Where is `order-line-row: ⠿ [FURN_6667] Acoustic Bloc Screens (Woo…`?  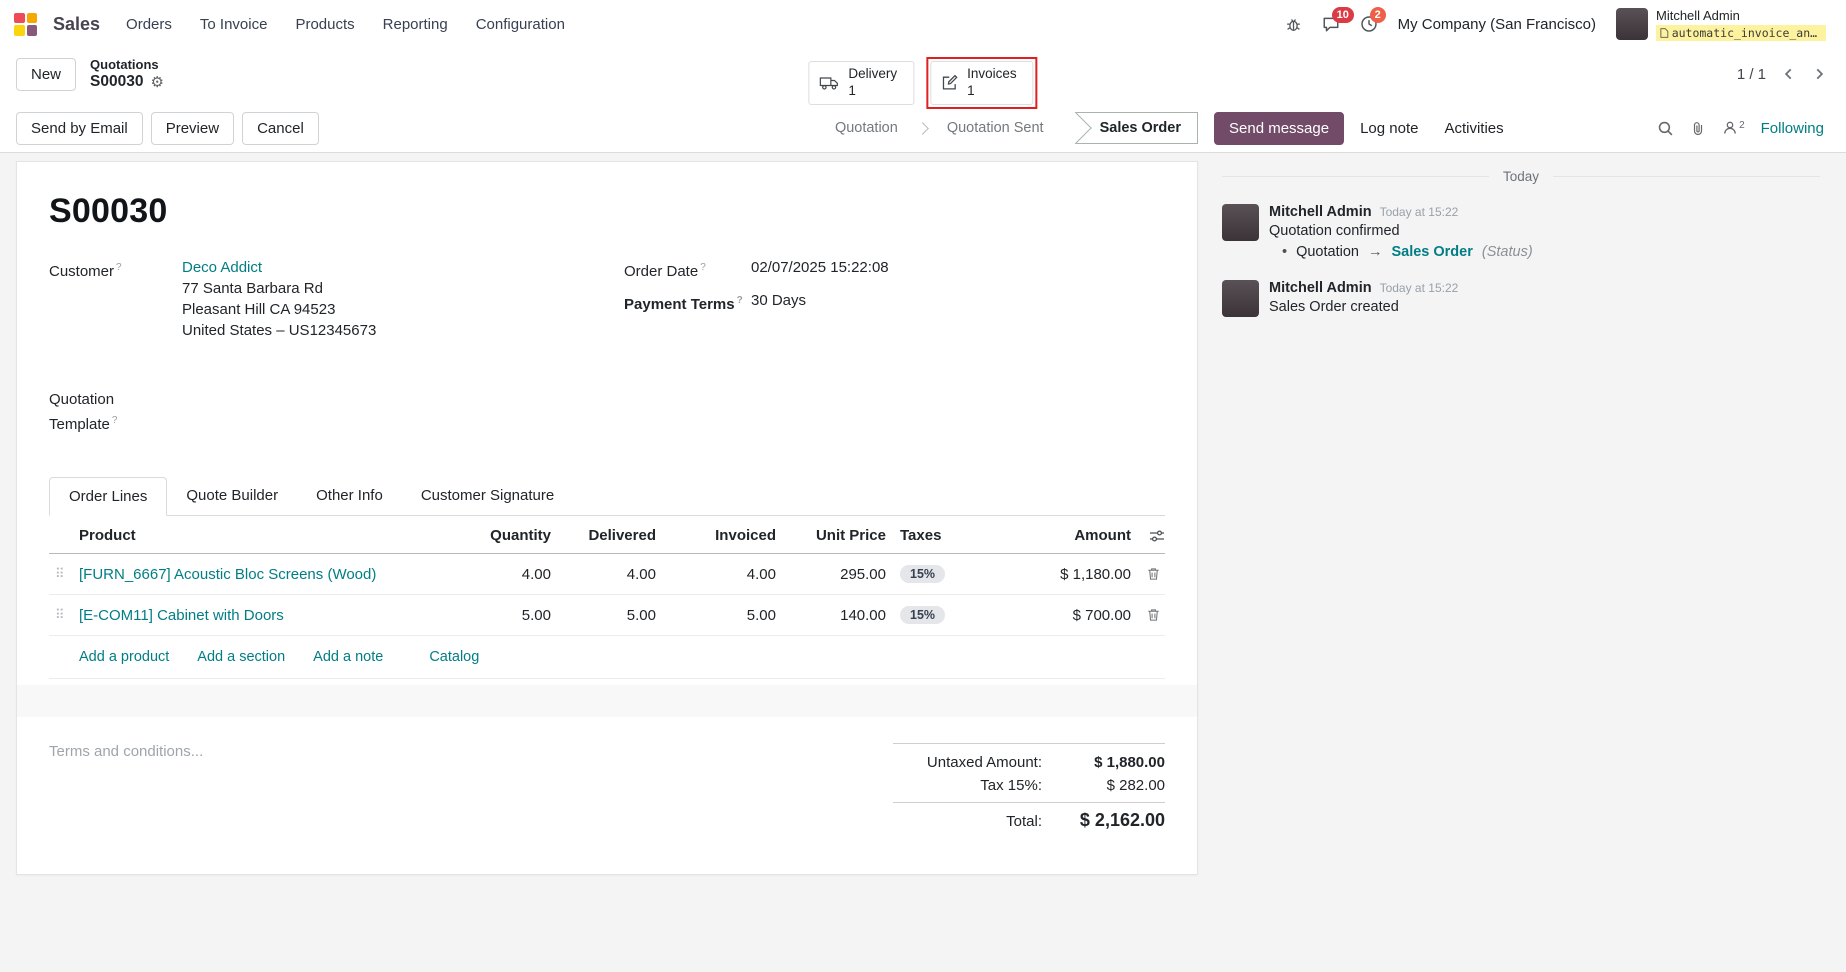
order-line-row: ⠿ [FURN_6667] Acoustic Bloc Screens (Woo… is located at coordinates (607, 574).